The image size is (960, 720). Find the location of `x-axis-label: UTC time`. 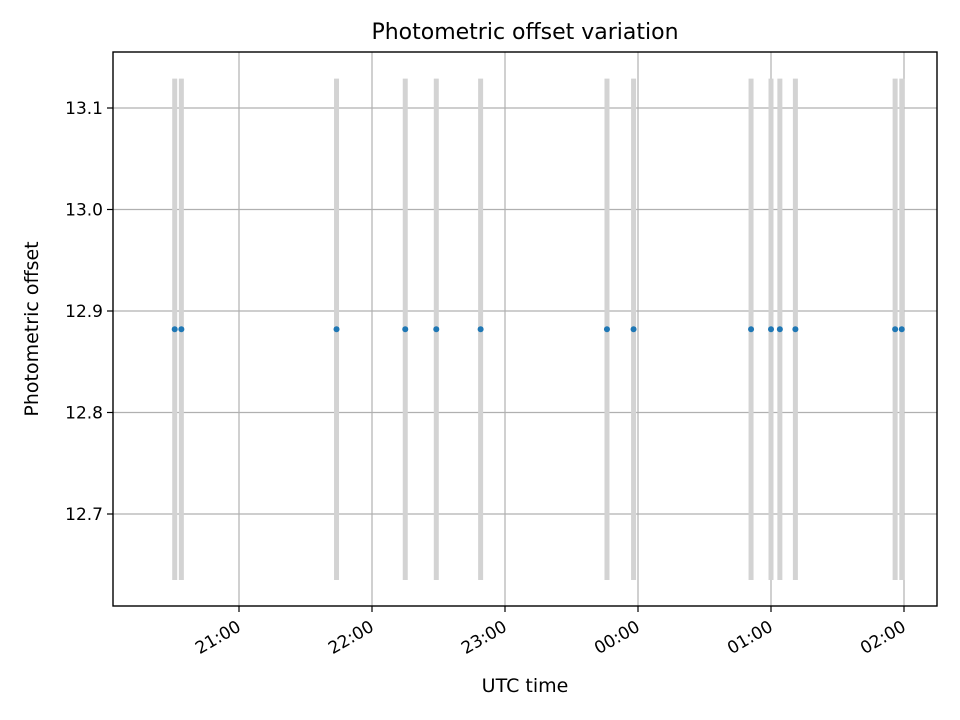

x-axis-label: UTC time is located at coordinates (525, 686).